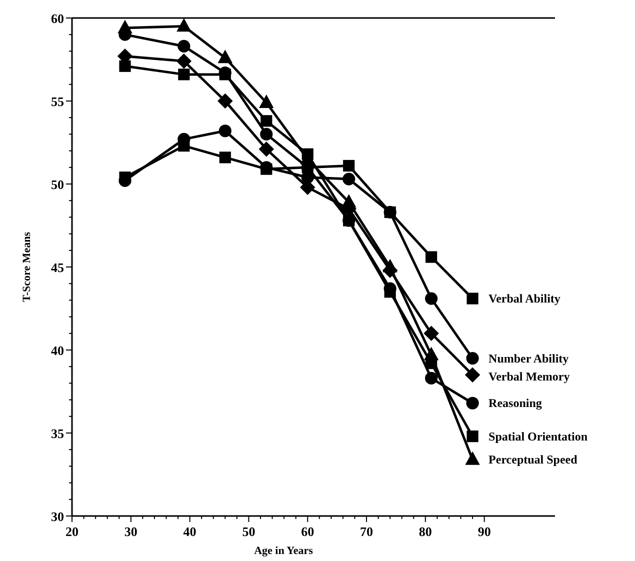 The height and width of the screenshot is (561, 635). What do you see at coordinates (367, 531) in the screenshot?
I see `x-tick-label: 70` at bounding box center [367, 531].